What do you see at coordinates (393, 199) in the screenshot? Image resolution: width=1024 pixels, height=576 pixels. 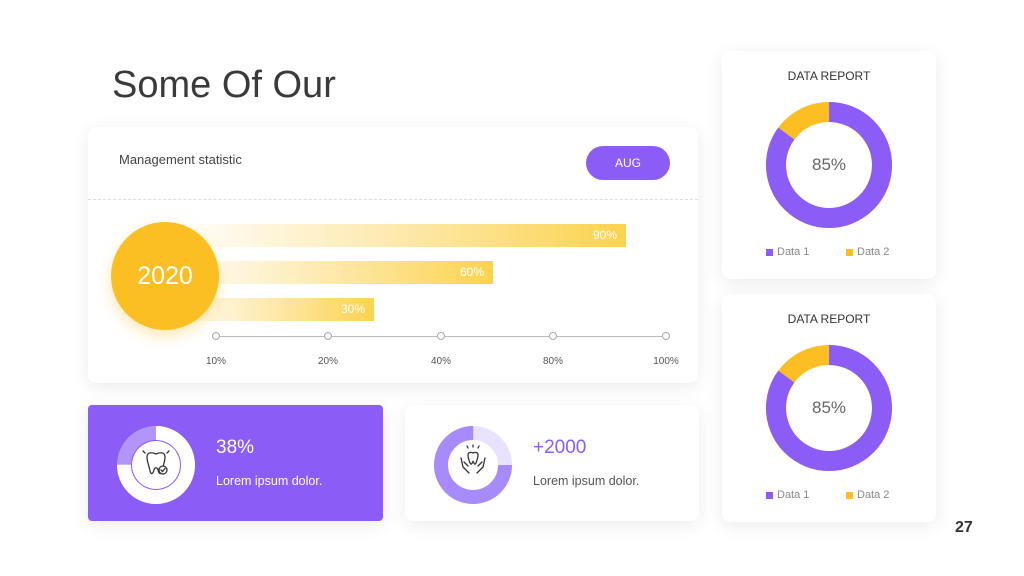 I see `divider` at bounding box center [393, 199].